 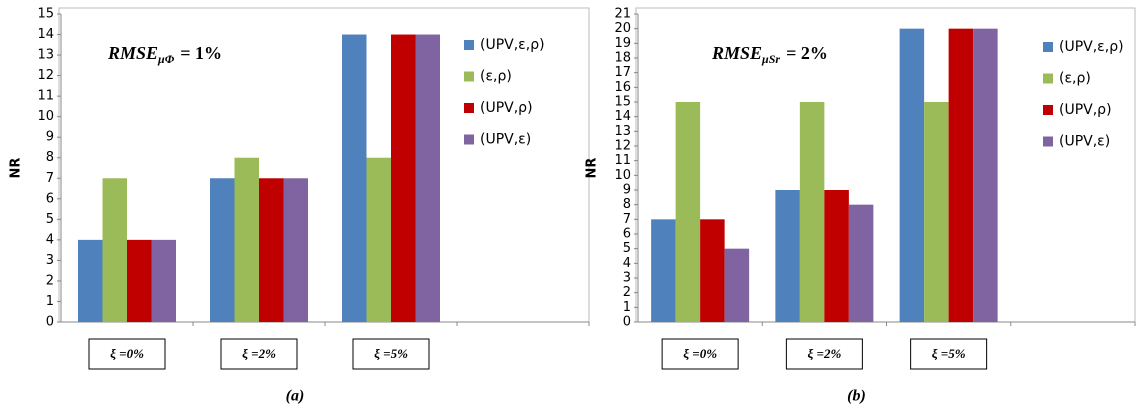 I want to click on y-tick-label: 16, so click(x=622, y=87).